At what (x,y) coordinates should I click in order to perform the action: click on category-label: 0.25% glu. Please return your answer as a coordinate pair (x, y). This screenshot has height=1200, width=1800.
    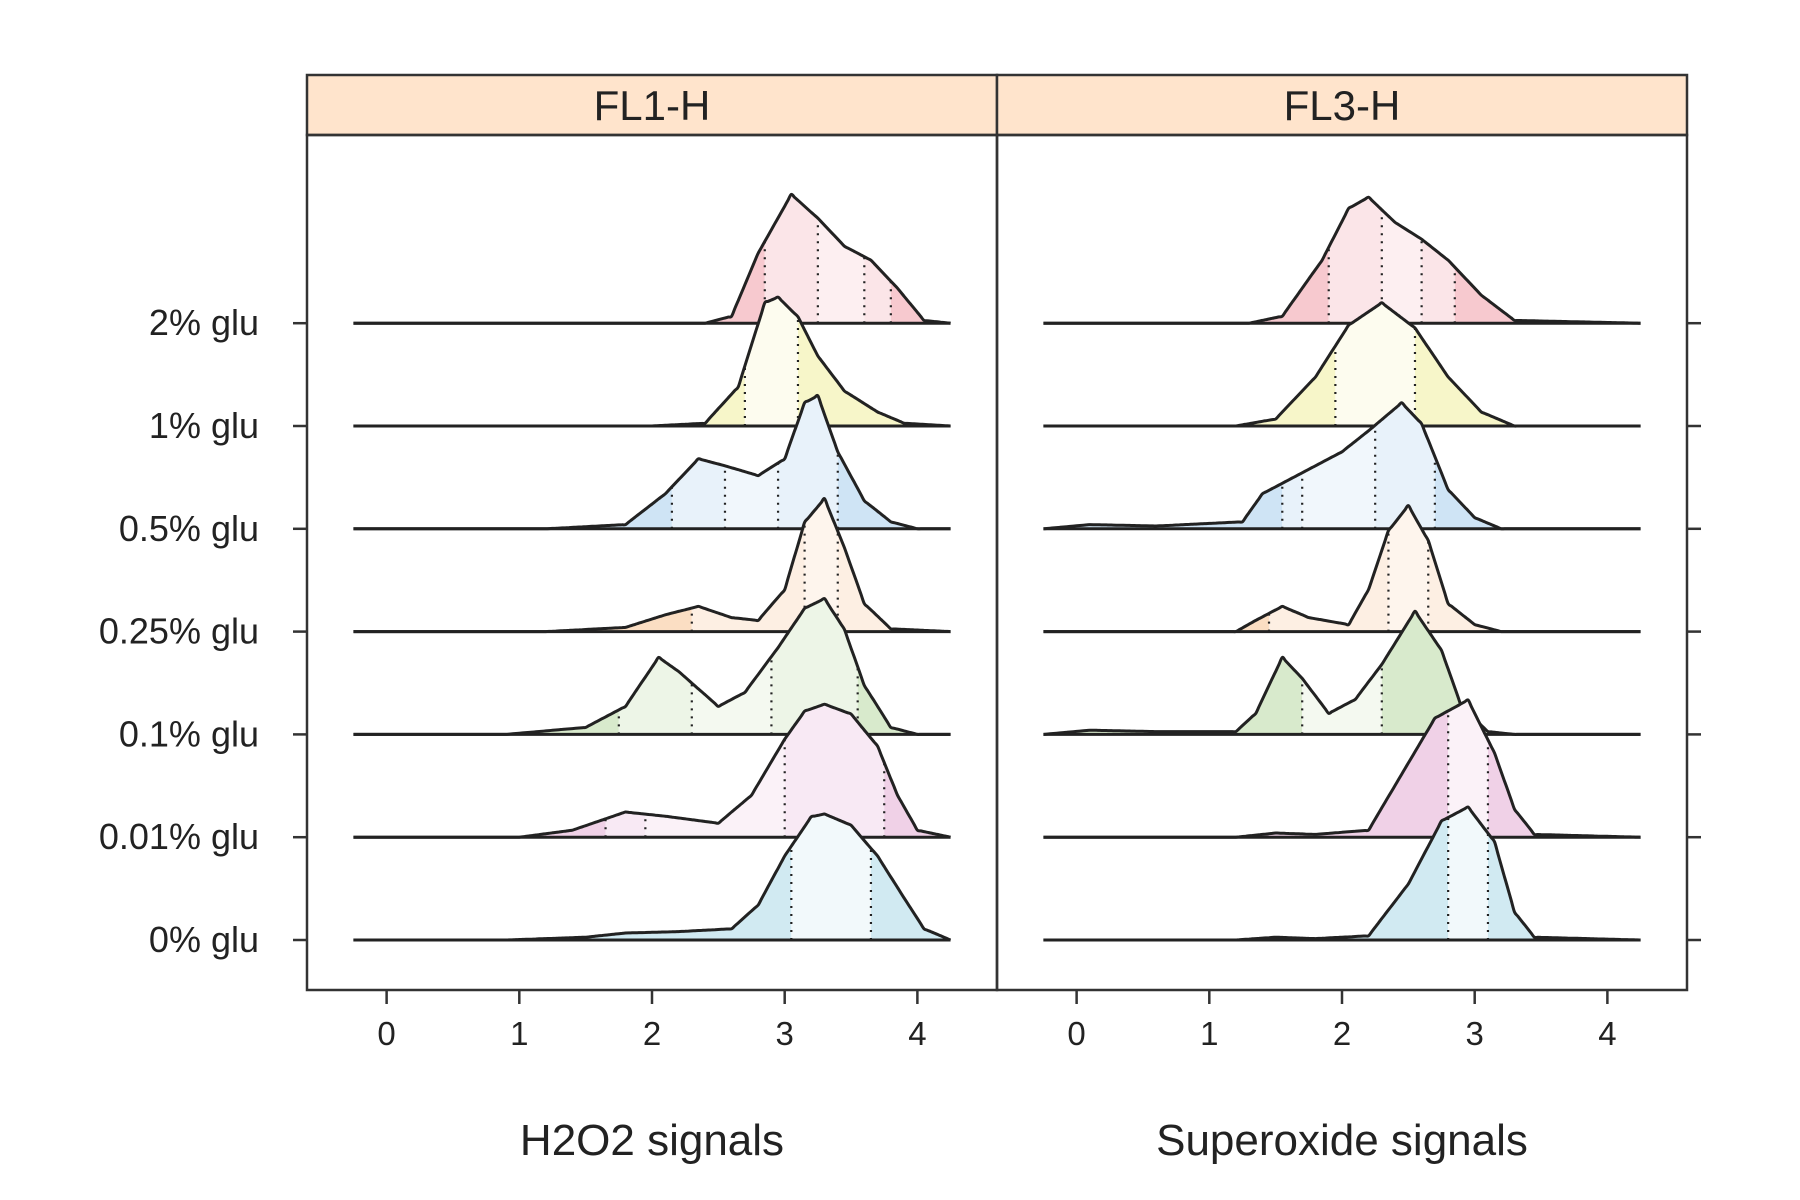
    Looking at the image, I should click on (179, 631).